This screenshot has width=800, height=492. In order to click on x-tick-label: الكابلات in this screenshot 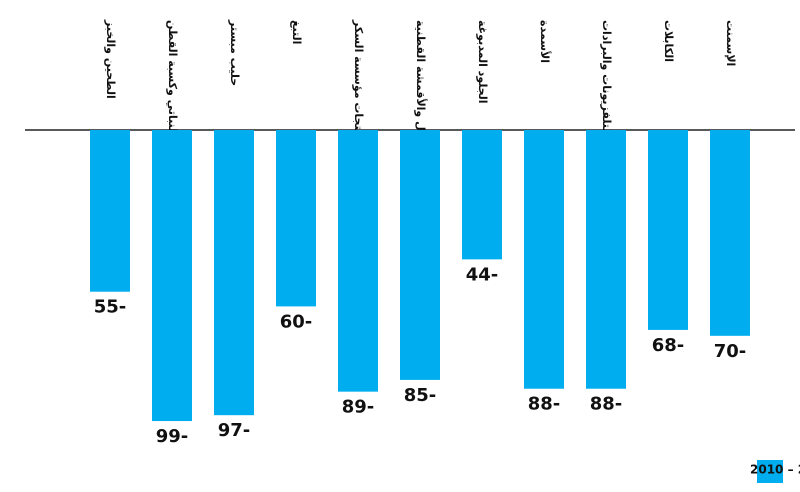, I will do `click(668, 41)`.